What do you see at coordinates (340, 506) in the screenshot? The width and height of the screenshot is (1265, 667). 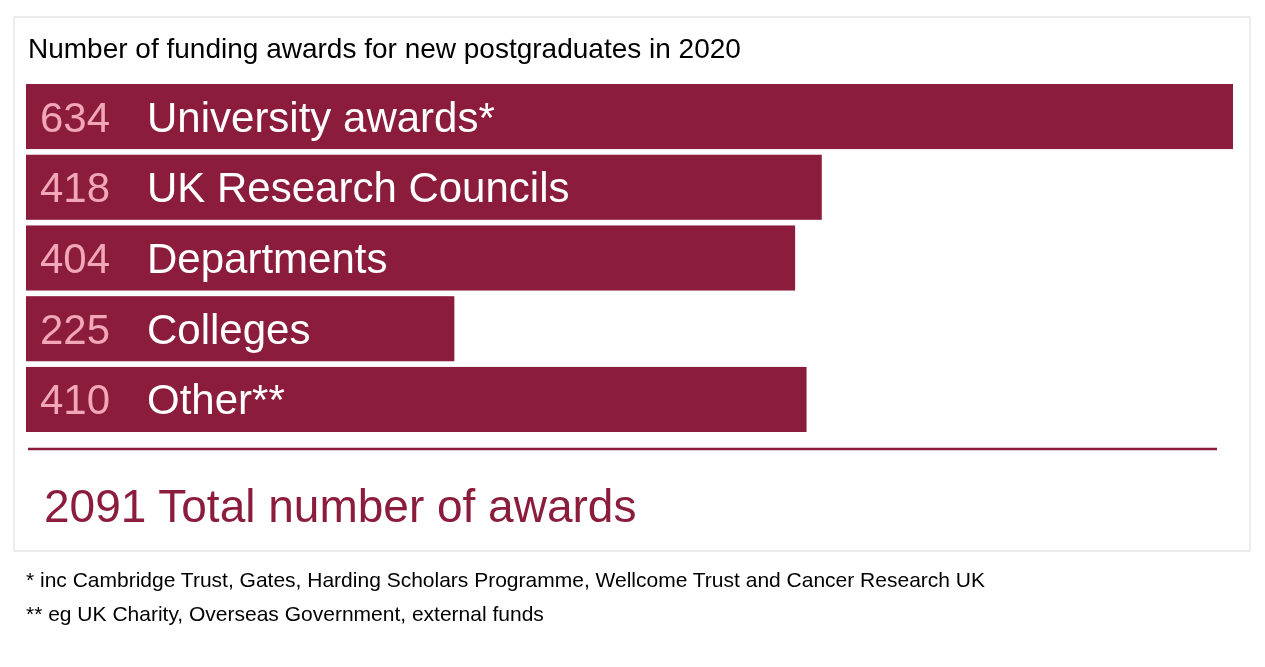 I see `text: 2091 Total number of awards` at bounding box center [340, 506].